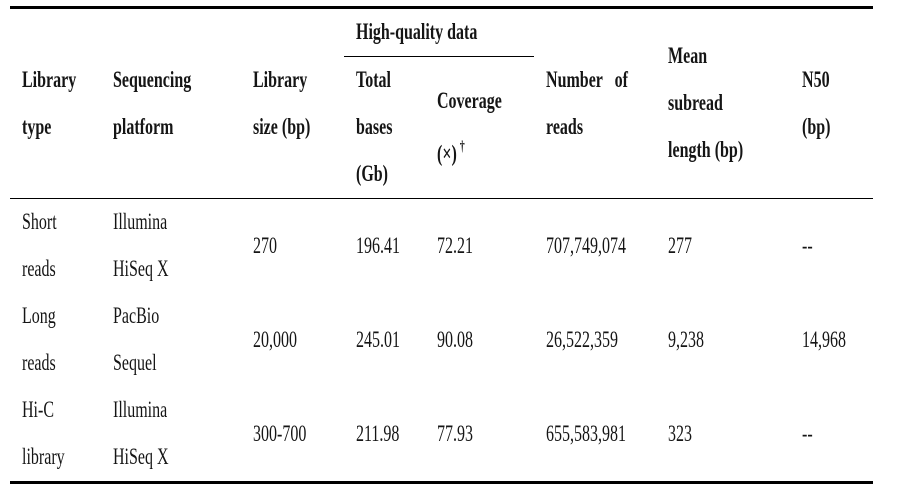 Image resolution: width=898 pixels, height=489 pixels. I want to click on col-group-header-high-quality-data: High-quality data, so click(439, 32).